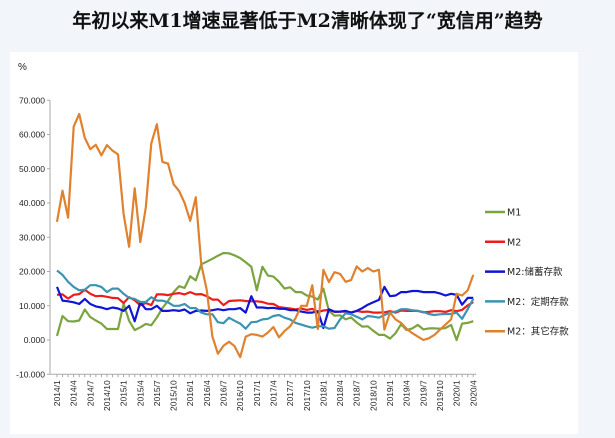 This screenshot has width=615, height=438. I want to click on x-tick-label: 2017/1, so click(257, 393).